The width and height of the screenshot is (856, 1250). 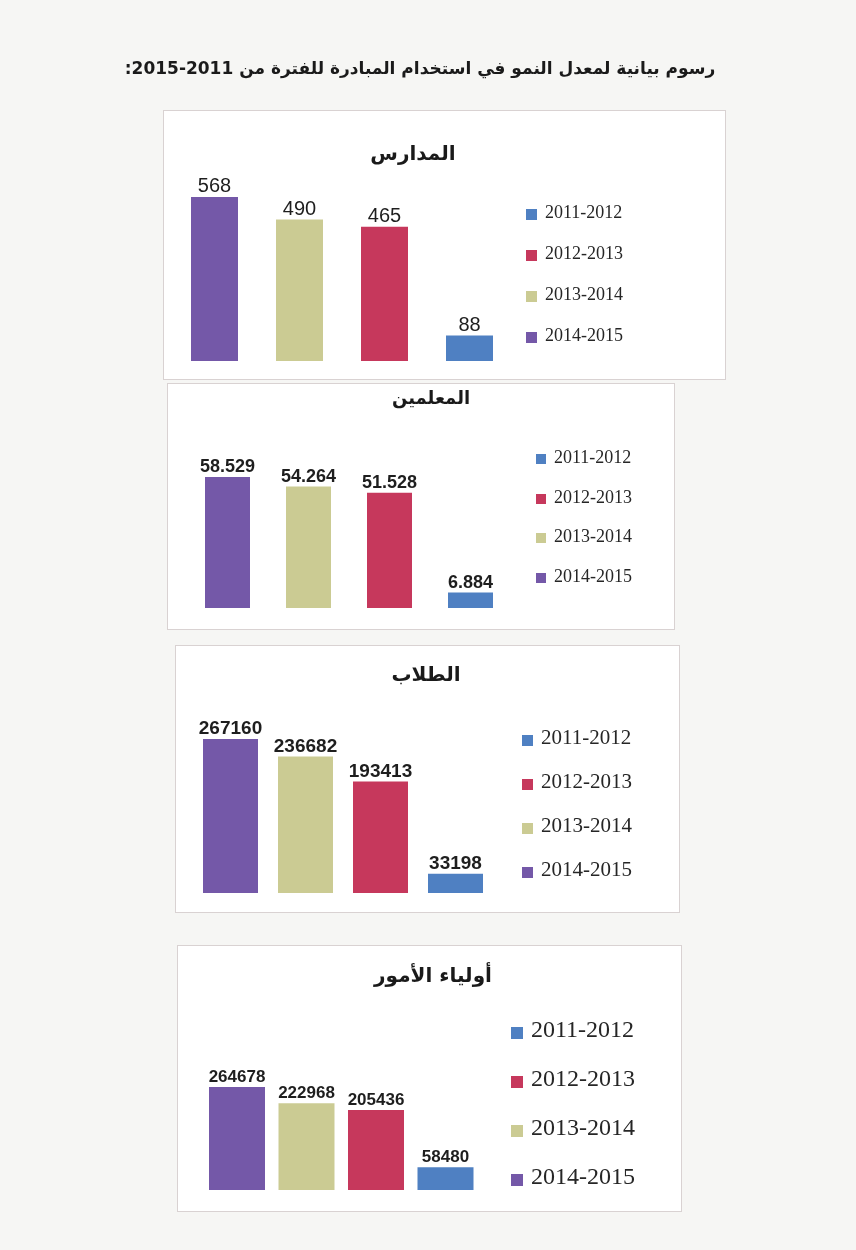 What do you see at coordinates (380, 770) in the screenshot?
I see `data-label: 193413` at bounding box center [380, 770].